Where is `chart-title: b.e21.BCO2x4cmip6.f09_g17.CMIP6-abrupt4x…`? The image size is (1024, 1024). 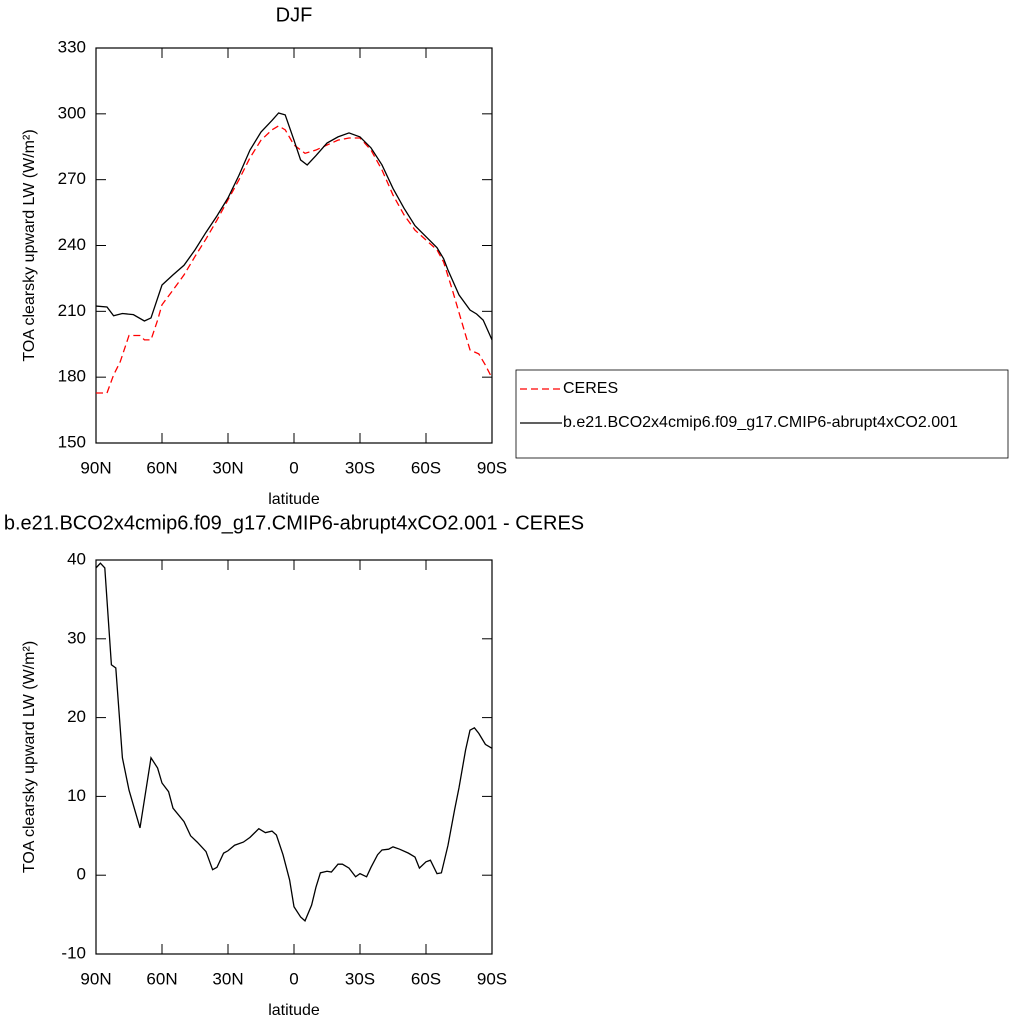
chart-title: b.e21.BCO2x4cmip6.f09_g17.CMIP6-abrupt4x… is located at coordinates (294, 523).